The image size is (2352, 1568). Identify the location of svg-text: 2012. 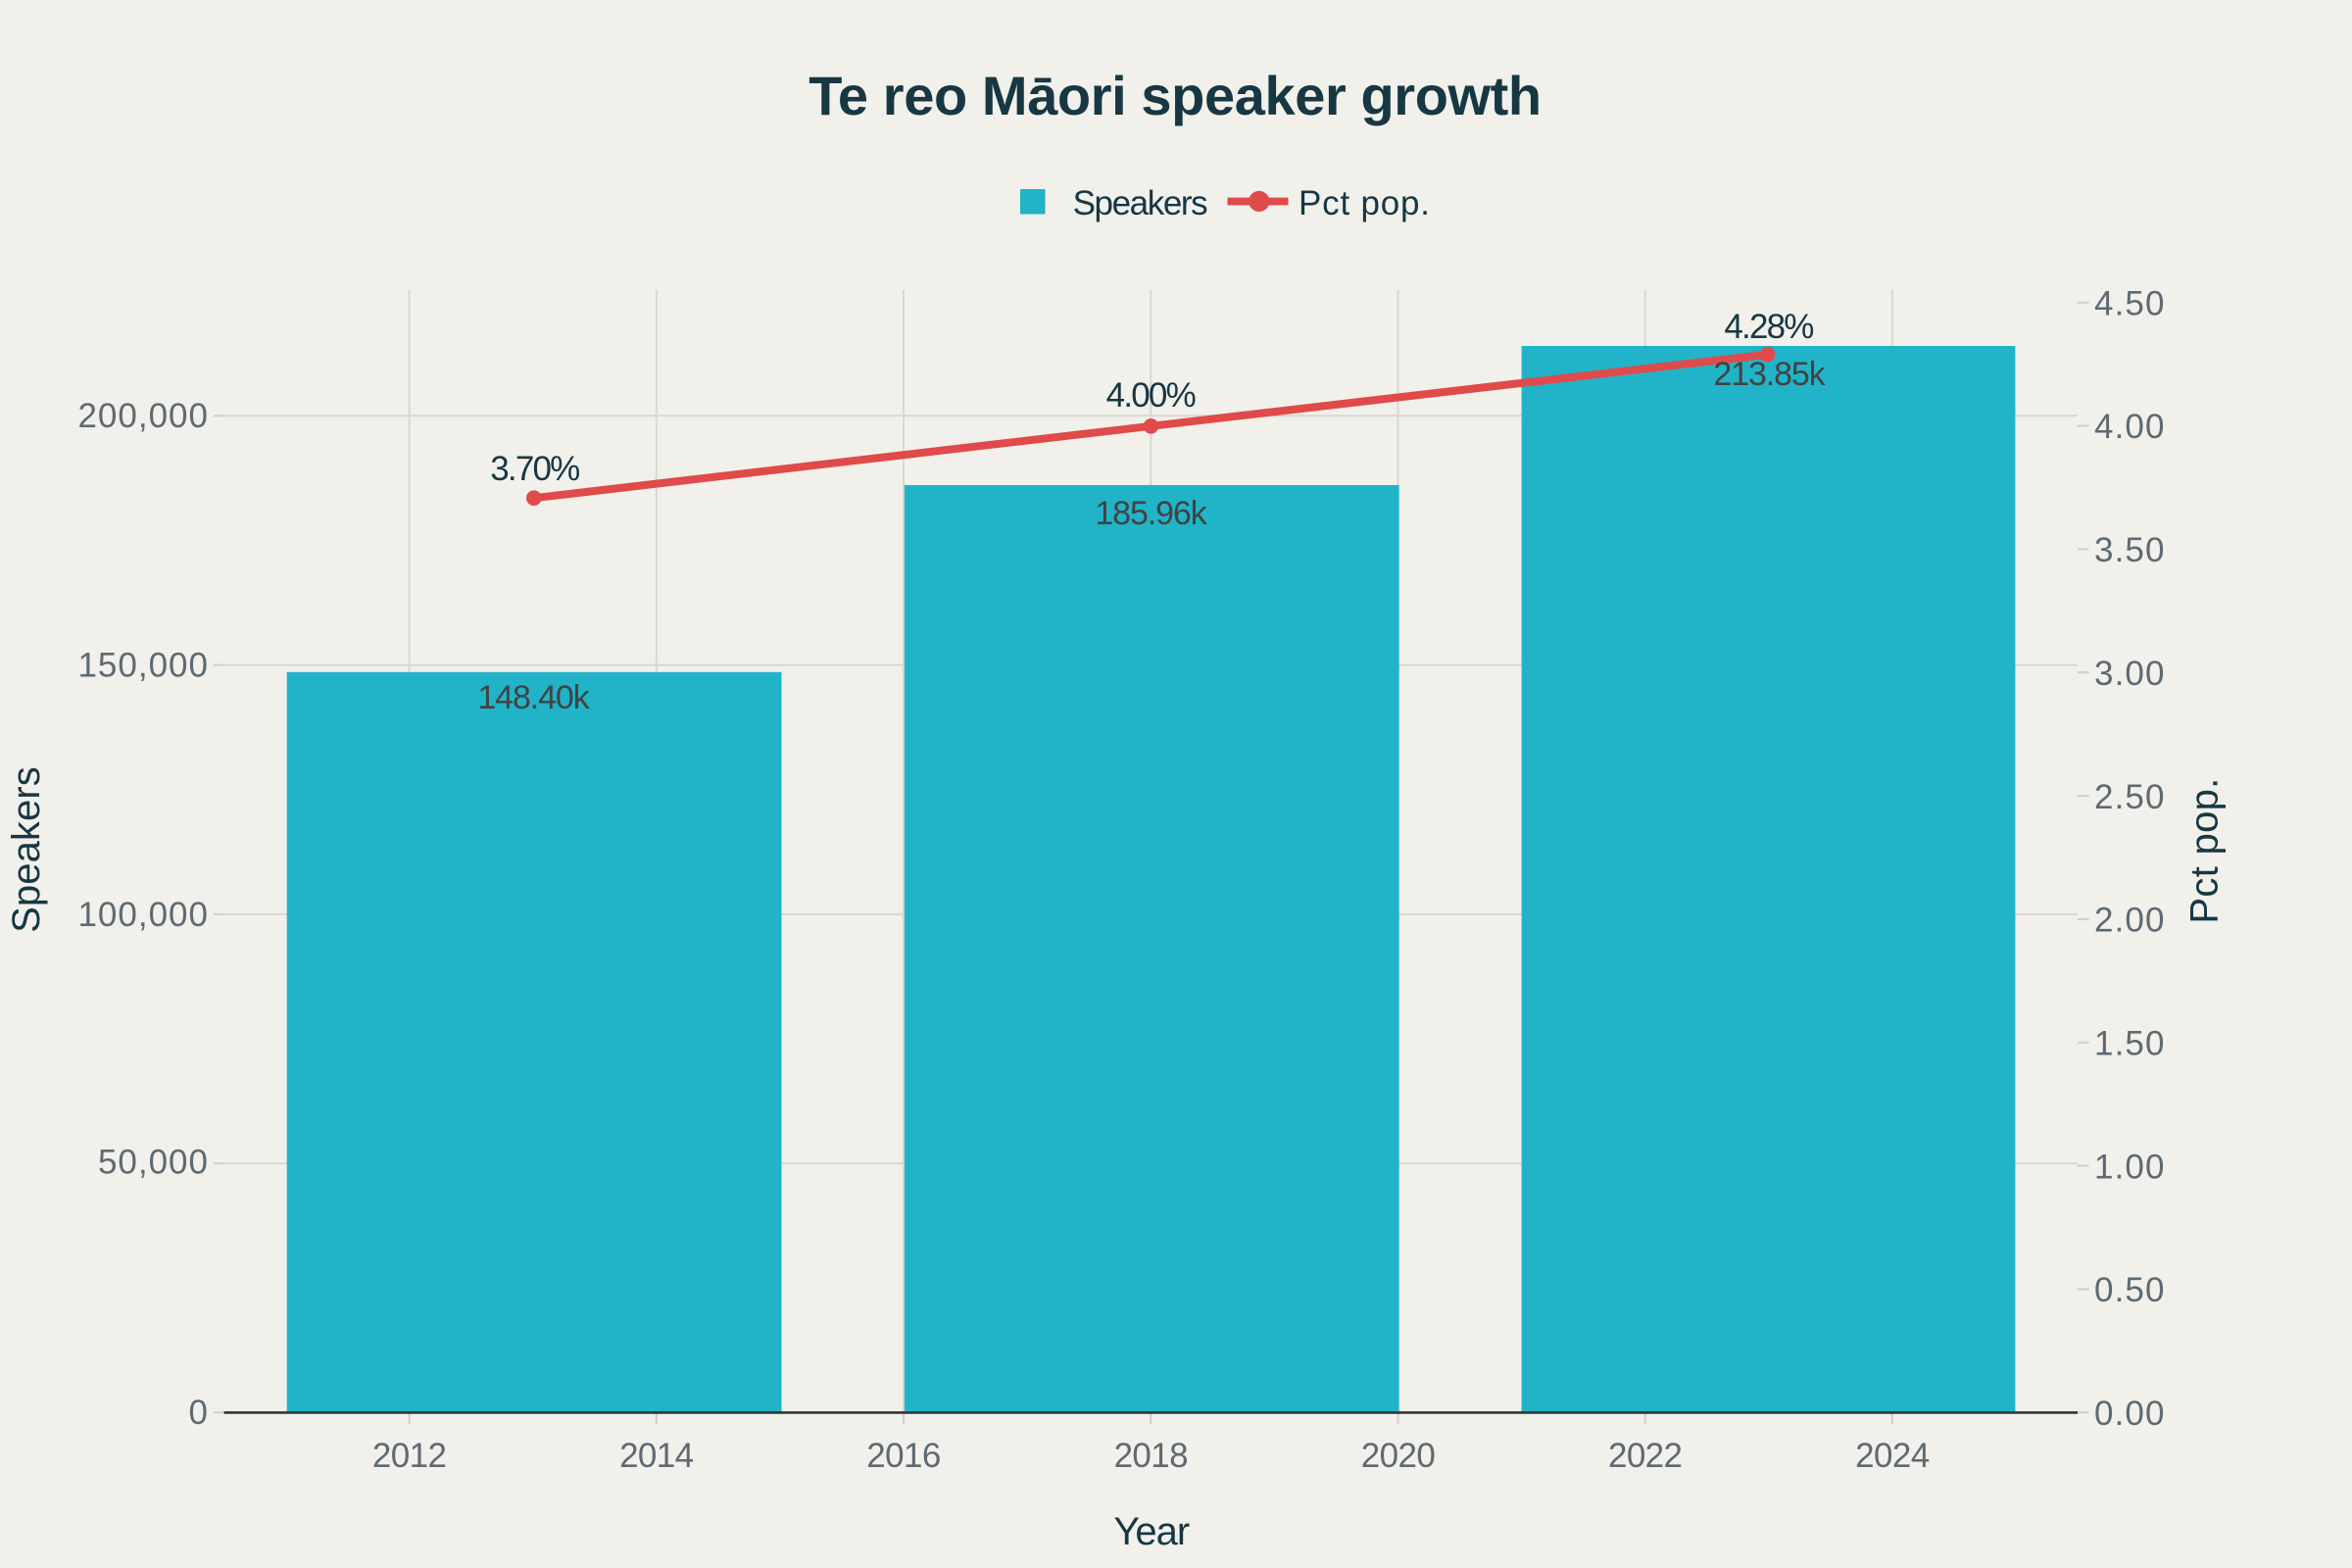
(409, 1456).